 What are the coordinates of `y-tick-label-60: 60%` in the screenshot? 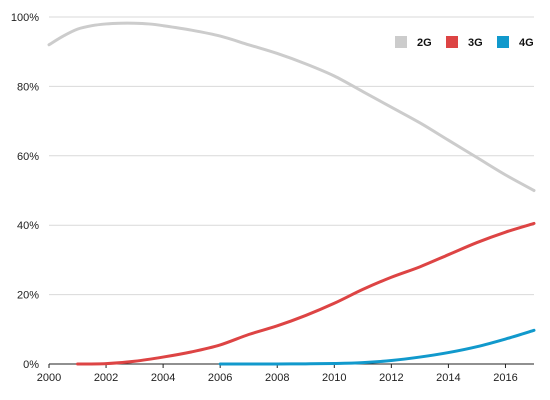 It's located at (28, 157).